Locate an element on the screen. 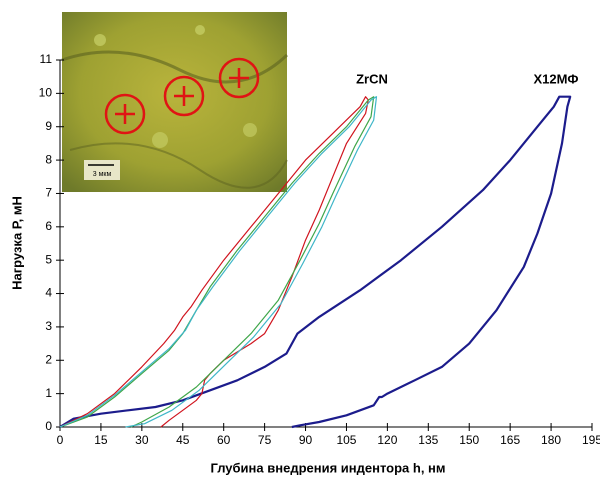 This screenshot has height=480, width=600. x-tick-label: 195 is located at coordinates (591, 440).